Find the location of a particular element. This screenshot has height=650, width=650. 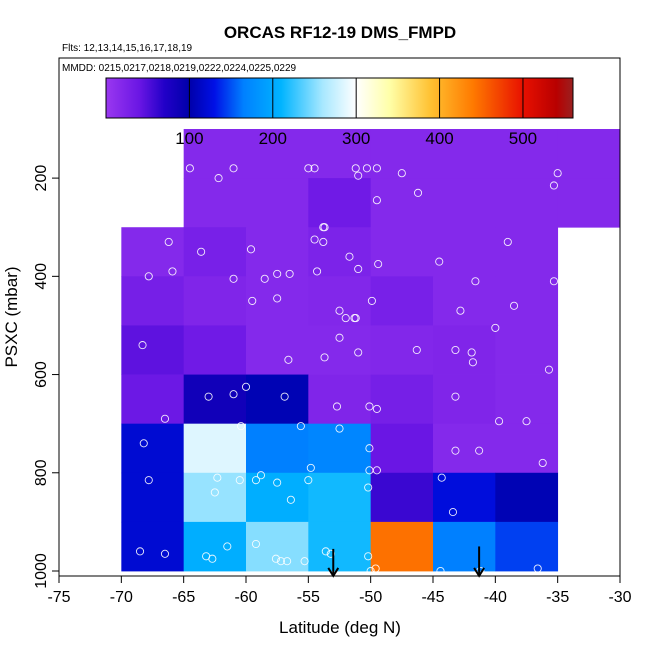

x-tick-label: -75 is located at coordinates (58, 597).